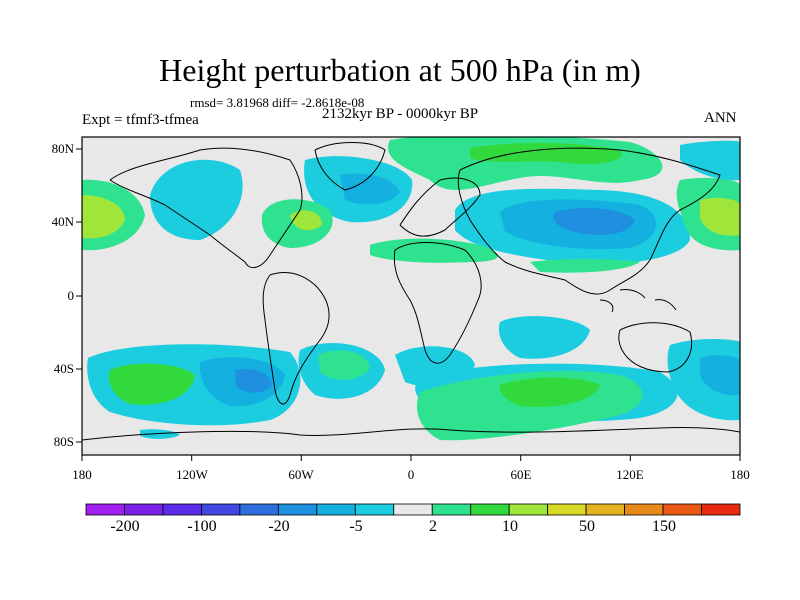 This screenshot has height=600, width=800. Describe the element at coordinates (140, 120) in the screenshot. I see `experiment-label: Expt = tfmf3-tfmea` at that location.